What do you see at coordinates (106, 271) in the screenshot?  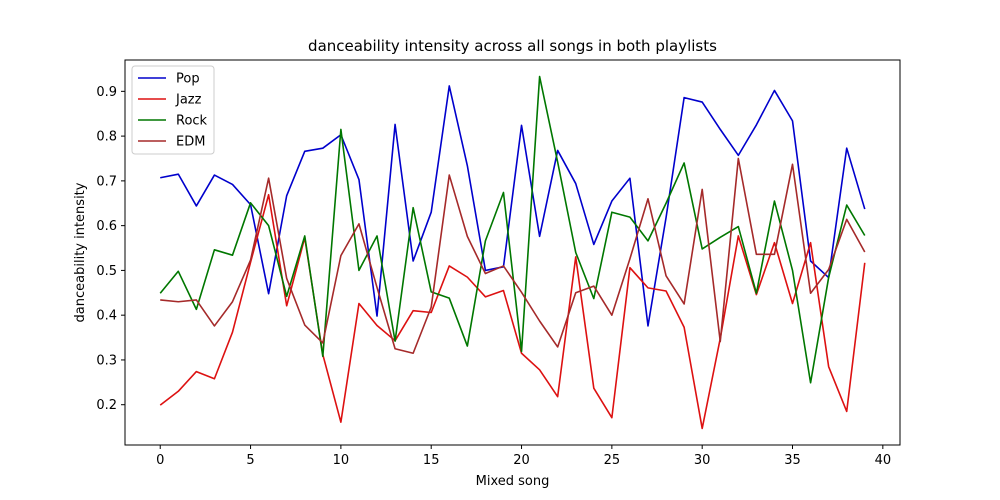 I see `y-tick-label: 0.5` at bounding box center [106, 271].